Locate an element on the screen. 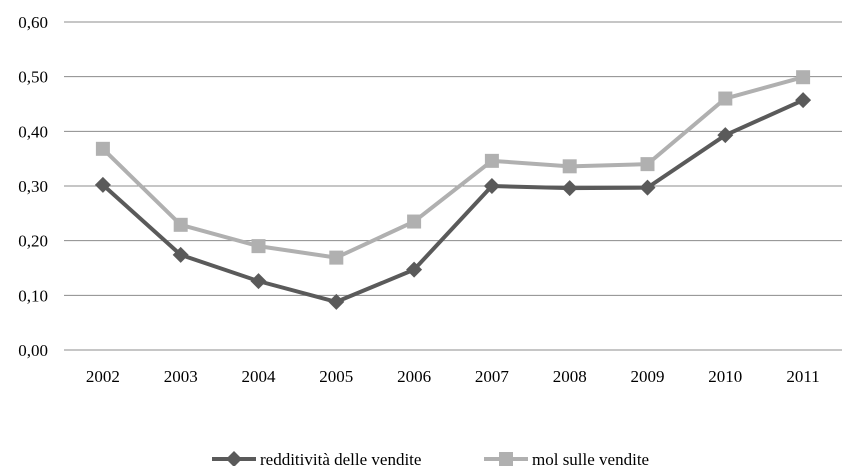 The width and height of the screenshot is (844, 466). legend-item-2: mol sulle vendite is located at coordinates (566, 458).